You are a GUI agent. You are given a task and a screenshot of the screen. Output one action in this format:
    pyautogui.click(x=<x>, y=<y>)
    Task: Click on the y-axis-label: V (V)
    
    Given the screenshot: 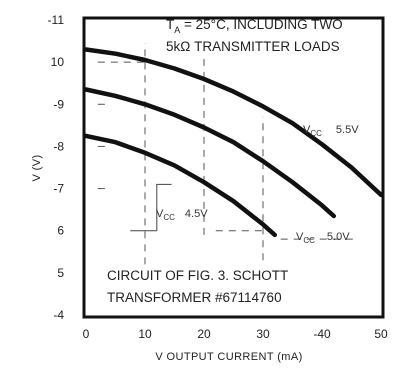 What is the action you would take?
    pyautogui.click(x=37, y=167)
    